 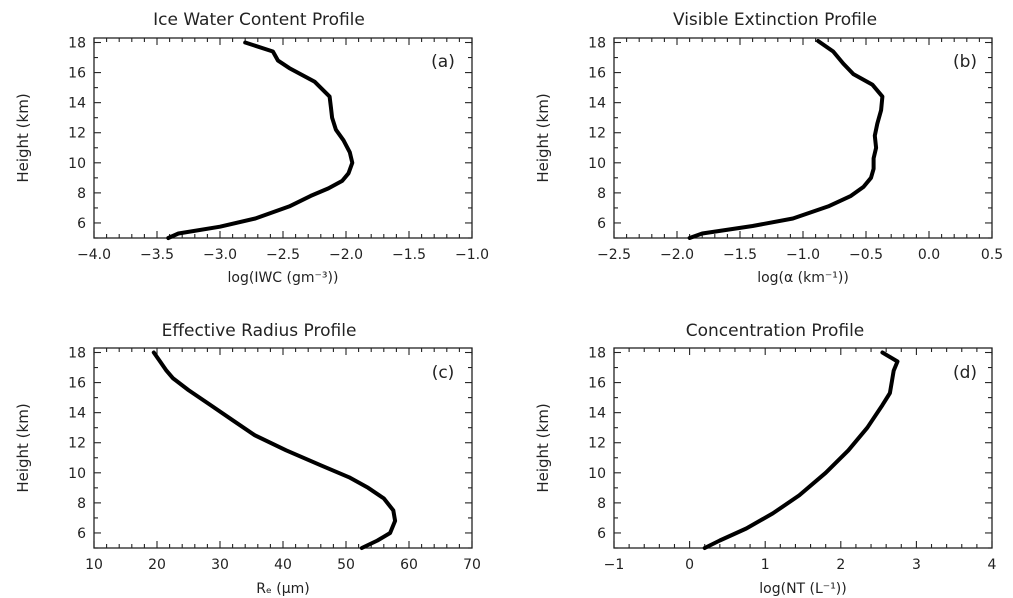 What do you see at coordinates (409, 565) in the screenshot?
I see `x-tick-label: 60` at bounding box center [409, 565].